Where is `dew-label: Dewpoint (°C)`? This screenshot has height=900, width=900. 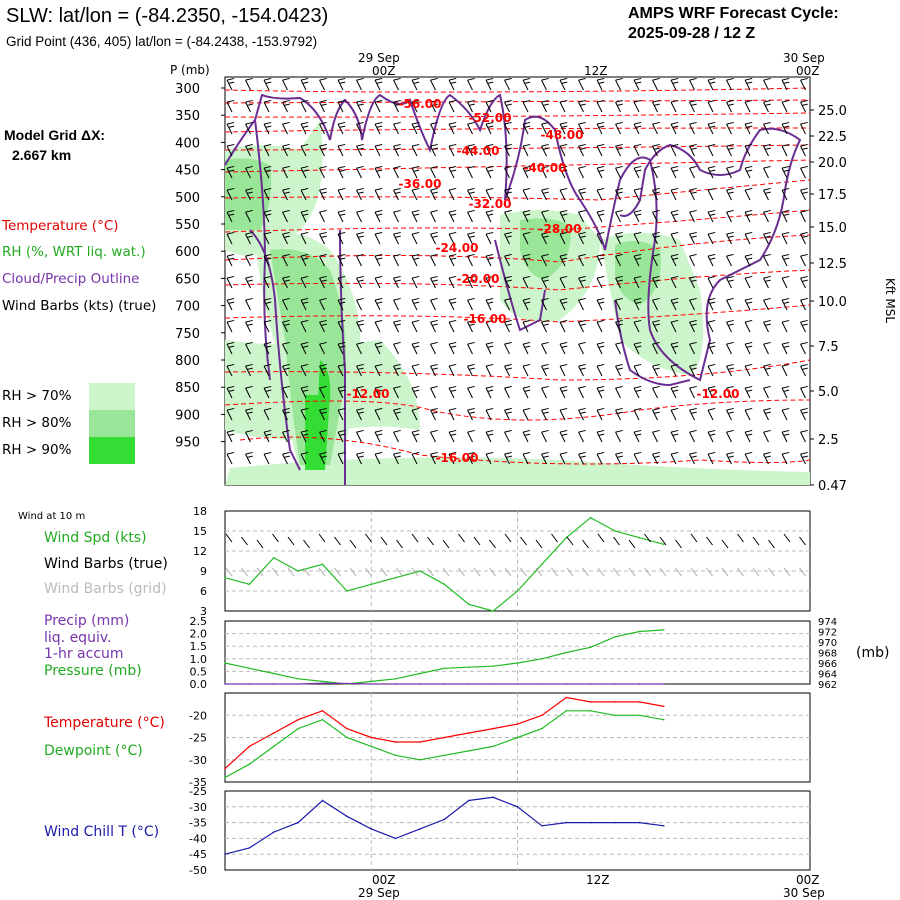
dew-label: Dewpoint (°C) is located at coordinates (93, 751).